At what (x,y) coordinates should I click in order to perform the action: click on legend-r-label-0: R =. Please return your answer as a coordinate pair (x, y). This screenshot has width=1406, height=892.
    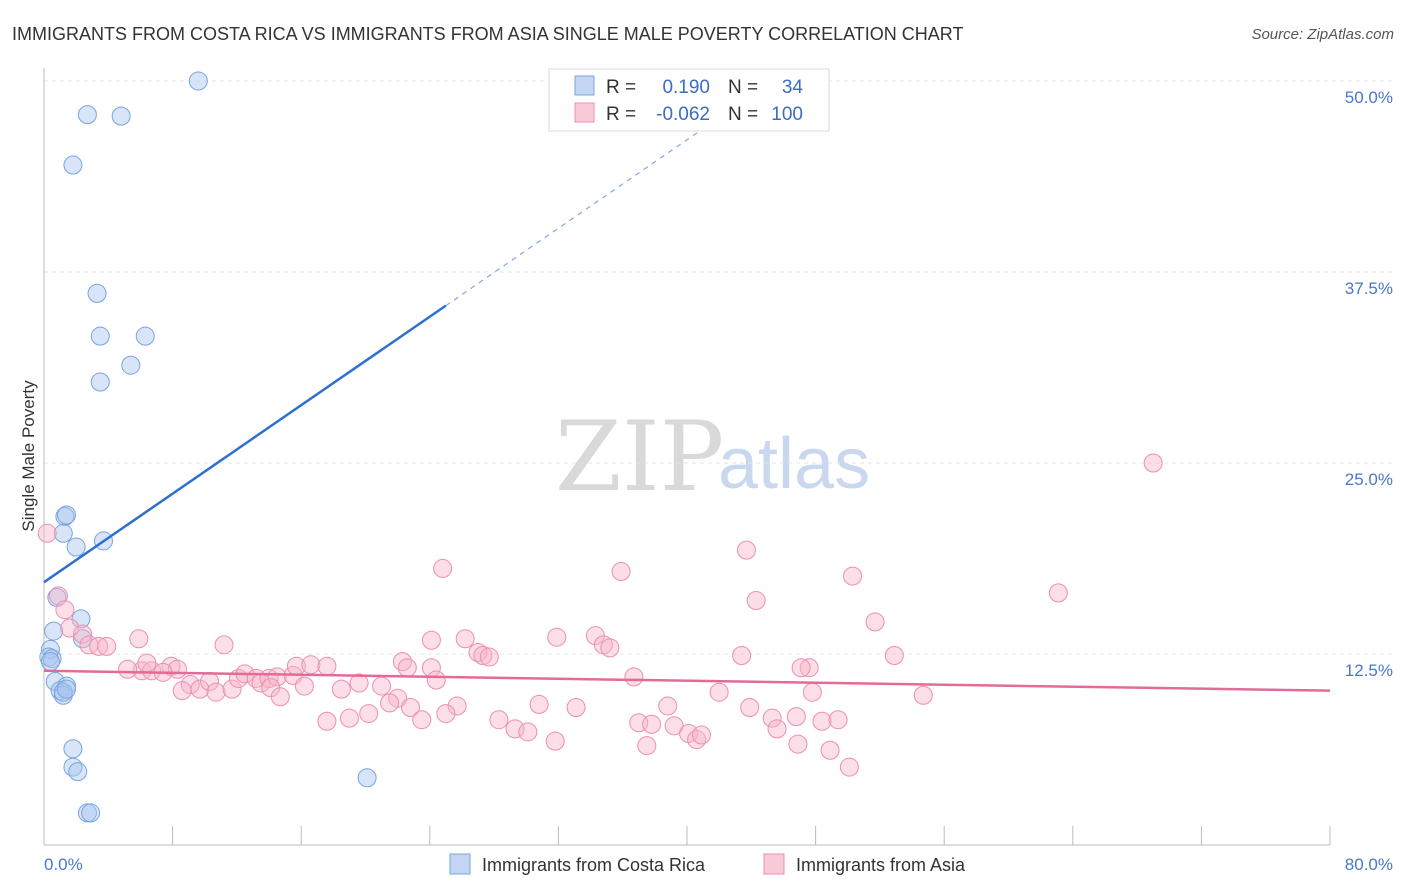
    Looking at the image, I should click on (621, 87).